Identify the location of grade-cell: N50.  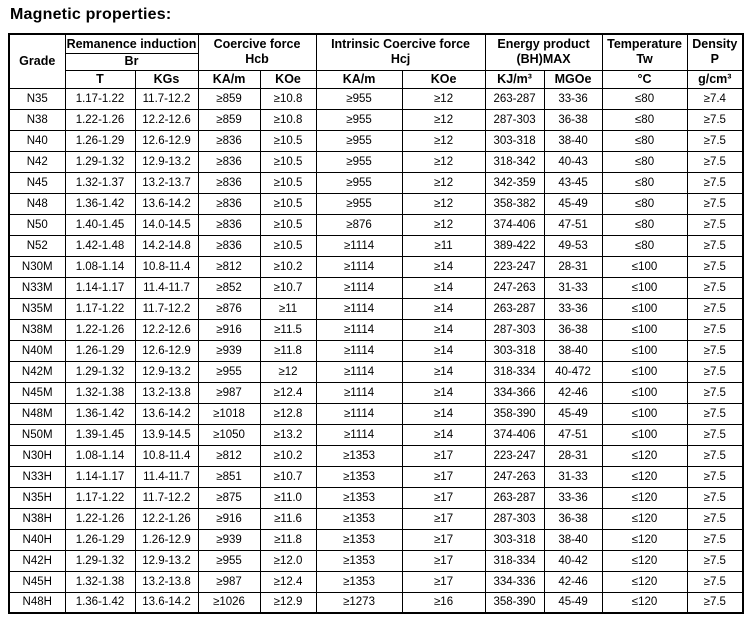
(37, 224).